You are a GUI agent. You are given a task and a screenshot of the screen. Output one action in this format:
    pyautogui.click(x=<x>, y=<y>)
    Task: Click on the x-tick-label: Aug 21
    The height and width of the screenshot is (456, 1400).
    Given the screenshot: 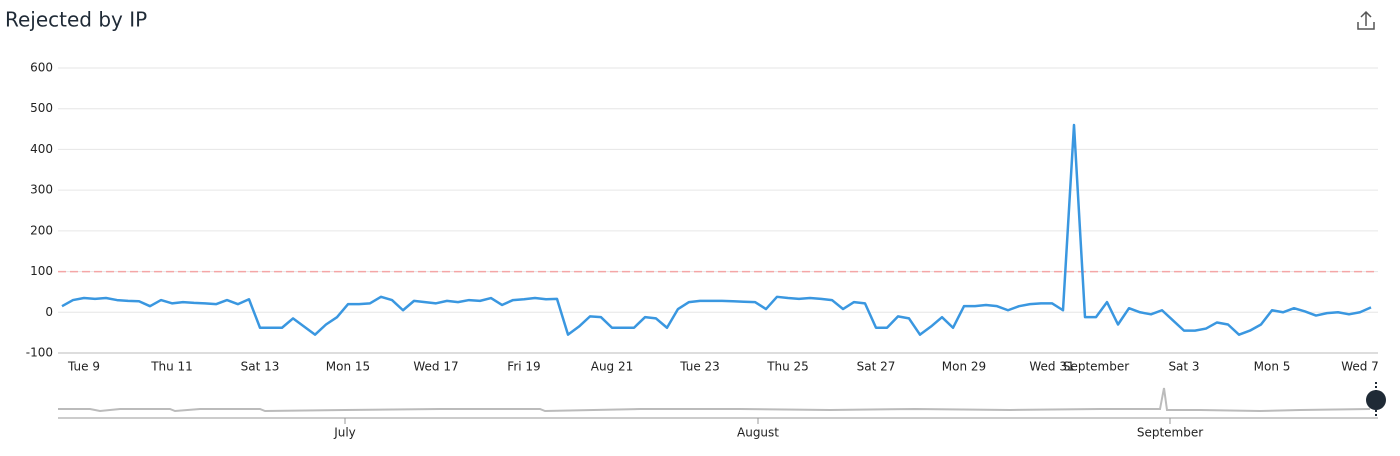 What is the action you would take?
    pyautogui.click(x=612, y=367)
    